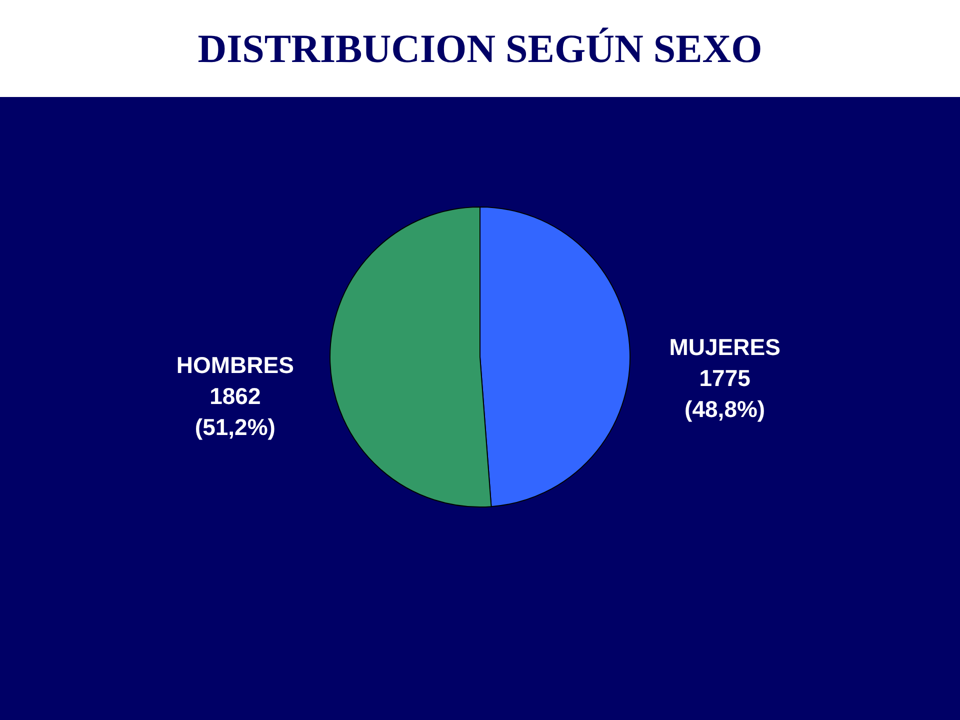 The image size is (960, 720). Describe the element at coordinates (235, 365) in the screenshot. I see `slice-label: HOMBRES` at that location.